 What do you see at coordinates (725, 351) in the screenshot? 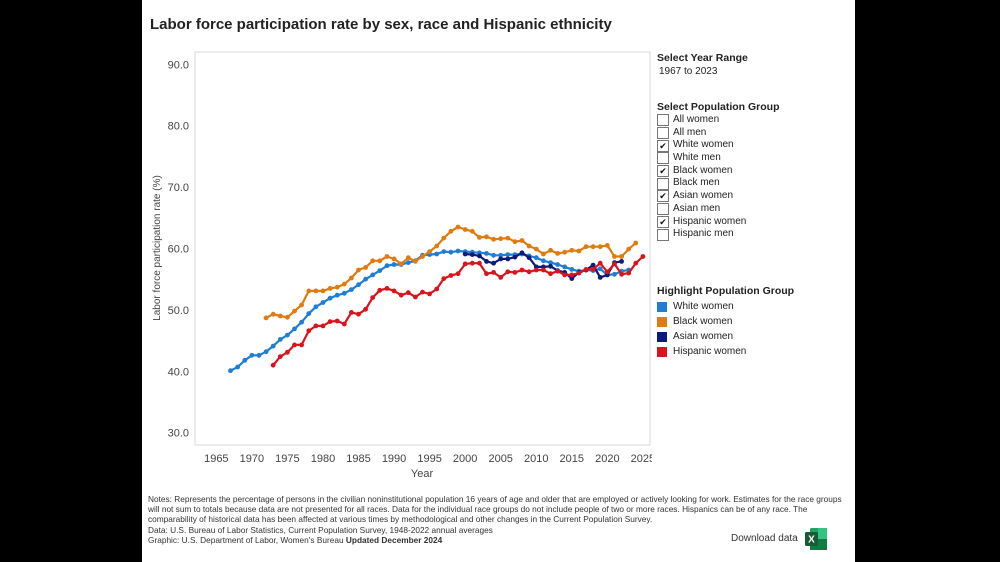
I see `highlight-option: Hispanic women` at bounding box center [725, 351].